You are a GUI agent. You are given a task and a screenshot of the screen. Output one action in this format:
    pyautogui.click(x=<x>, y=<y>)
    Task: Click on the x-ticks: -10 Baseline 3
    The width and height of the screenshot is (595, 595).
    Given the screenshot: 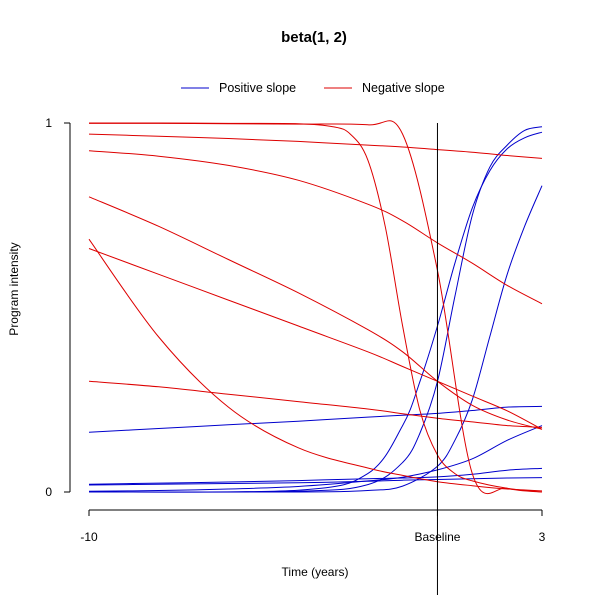 What is the action you would take?
    pyautogui.click(x=313, y=527)
    